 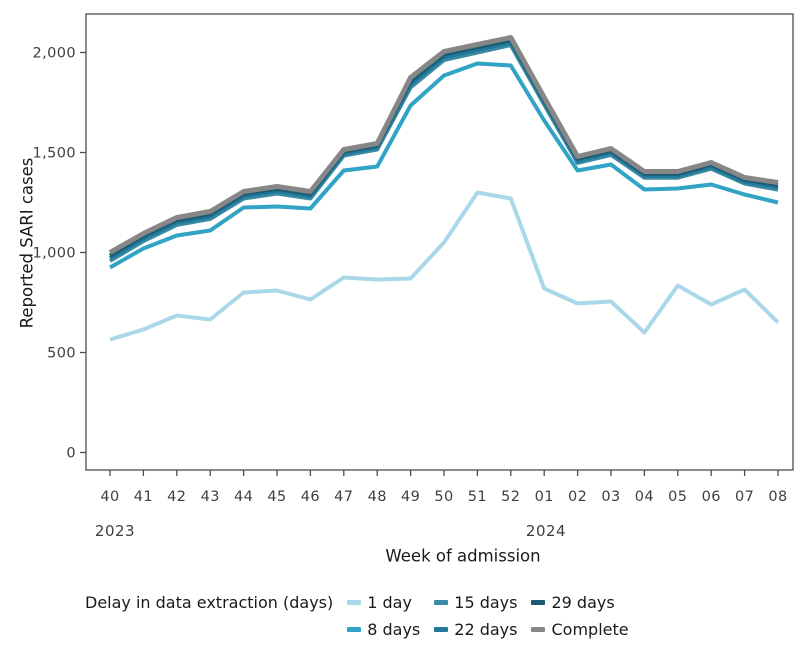 What do you see at coordinates (54, 54) in the screenshot?
I see `y-tick-label: 2,000` at bounding box center [54, 54].